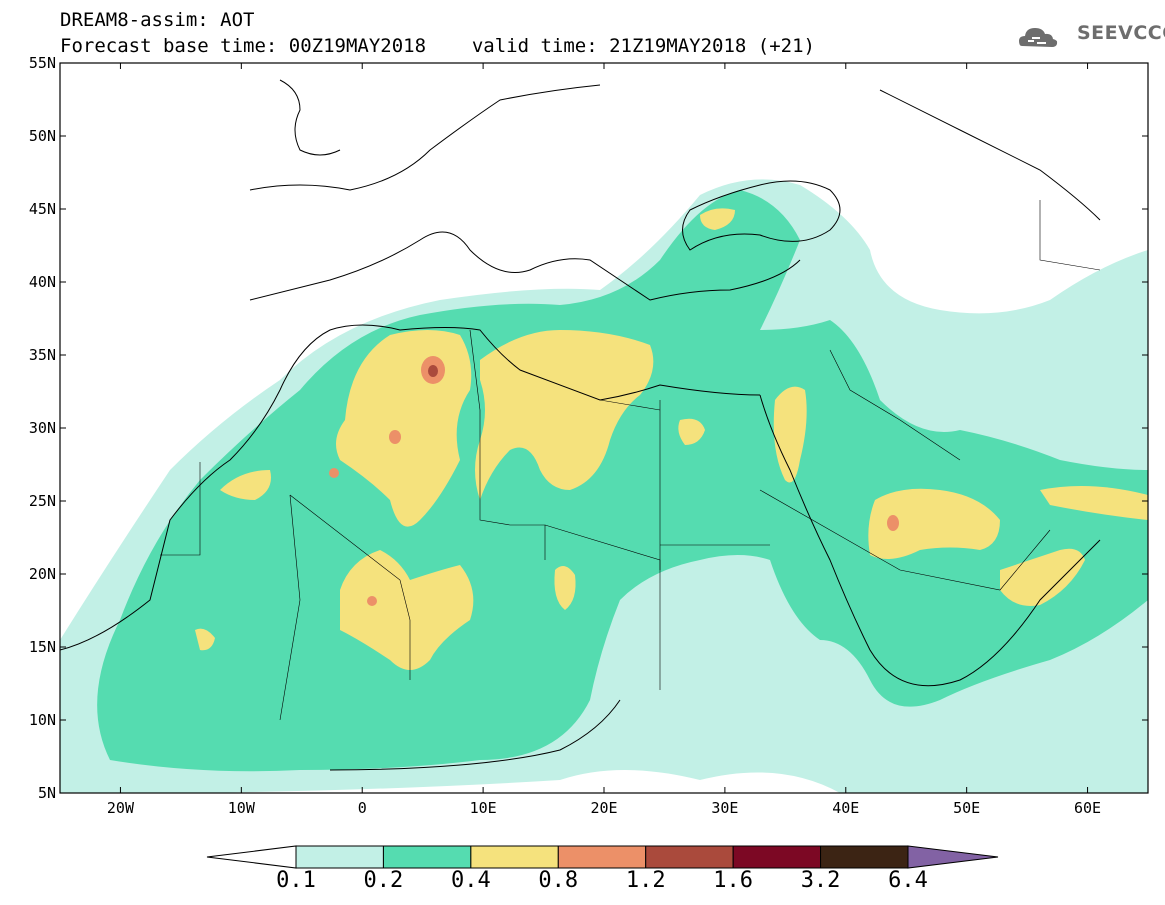  Describe the element at coordinates (433, 371) in the screenshot. I see `aot-core-max` at that location.